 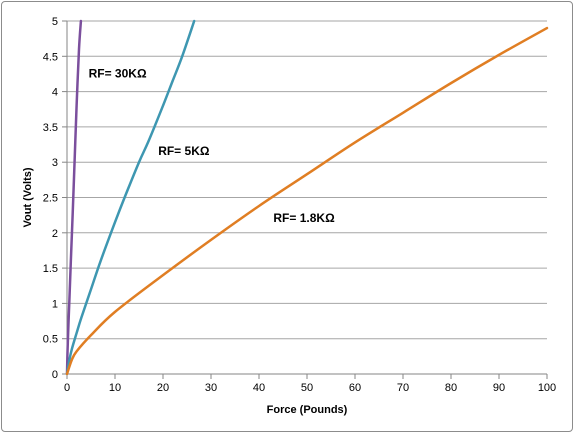 I want to click on x-tick-label: 0, so click(x=67, y=388).